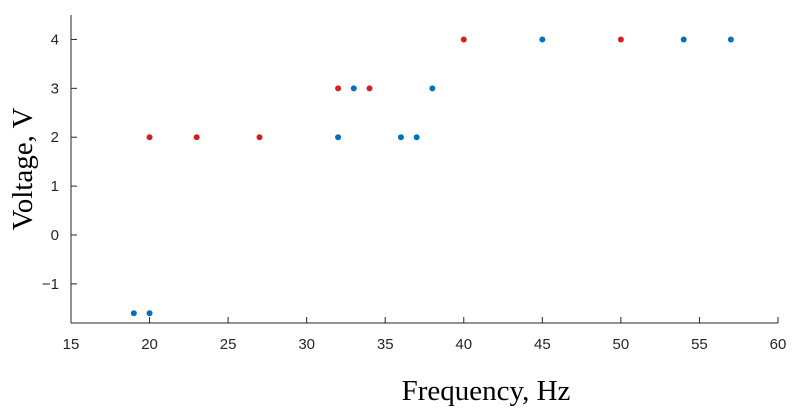  Describe the element at coordinates (55, 235) in the screenshot. I see `y-tick-label: 0` at that location.